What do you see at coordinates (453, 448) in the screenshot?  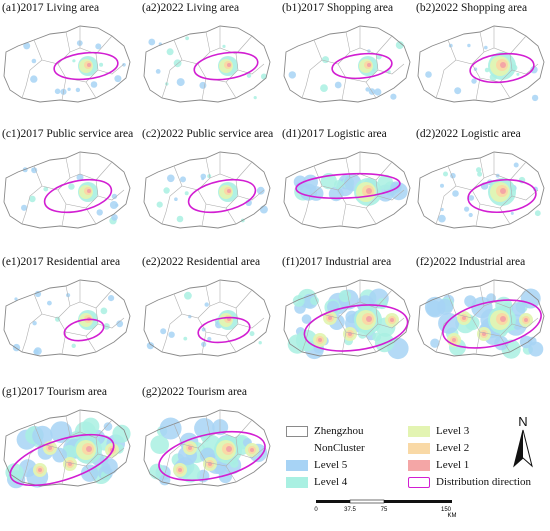 I see `legend-label: Level 2` at bounding box center [453, 448].